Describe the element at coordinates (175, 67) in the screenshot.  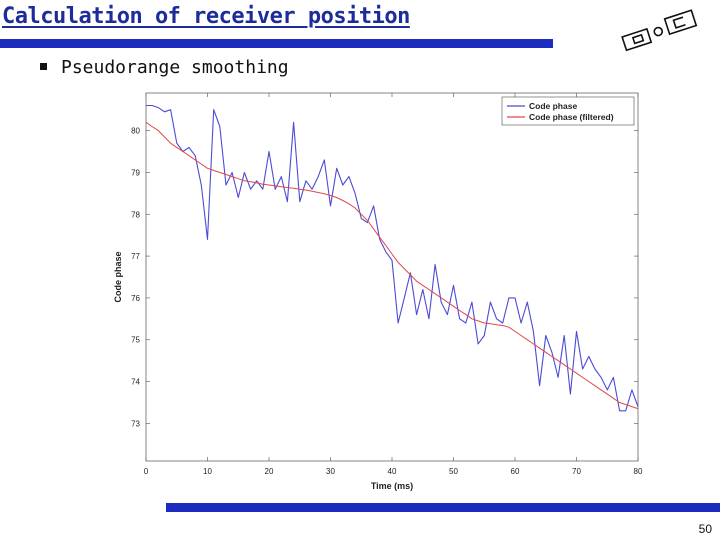
I see `bullet-text: Pseudorange smoothing` at that location.